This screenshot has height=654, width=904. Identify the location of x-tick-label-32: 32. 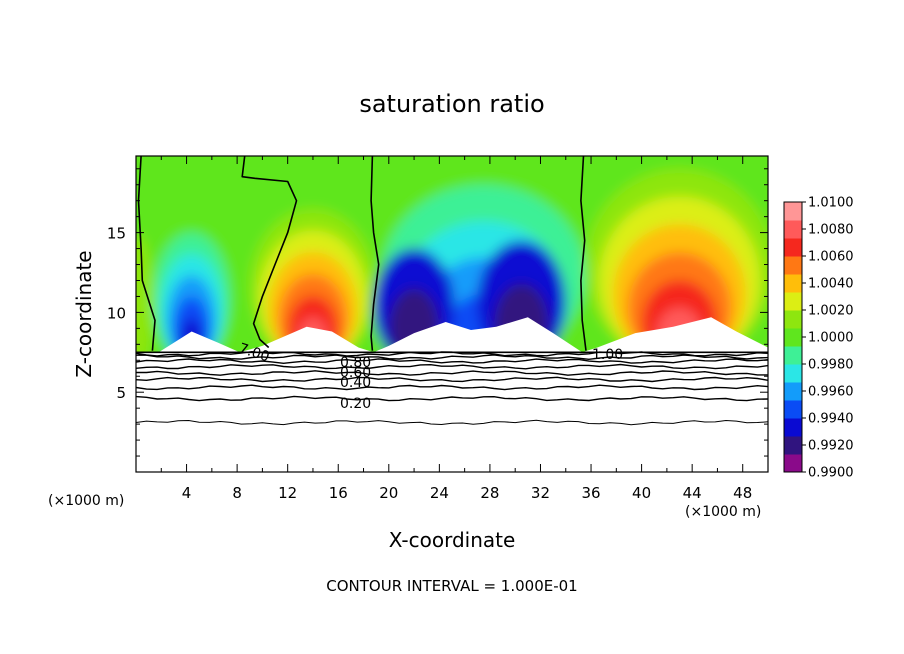
(540, 493).